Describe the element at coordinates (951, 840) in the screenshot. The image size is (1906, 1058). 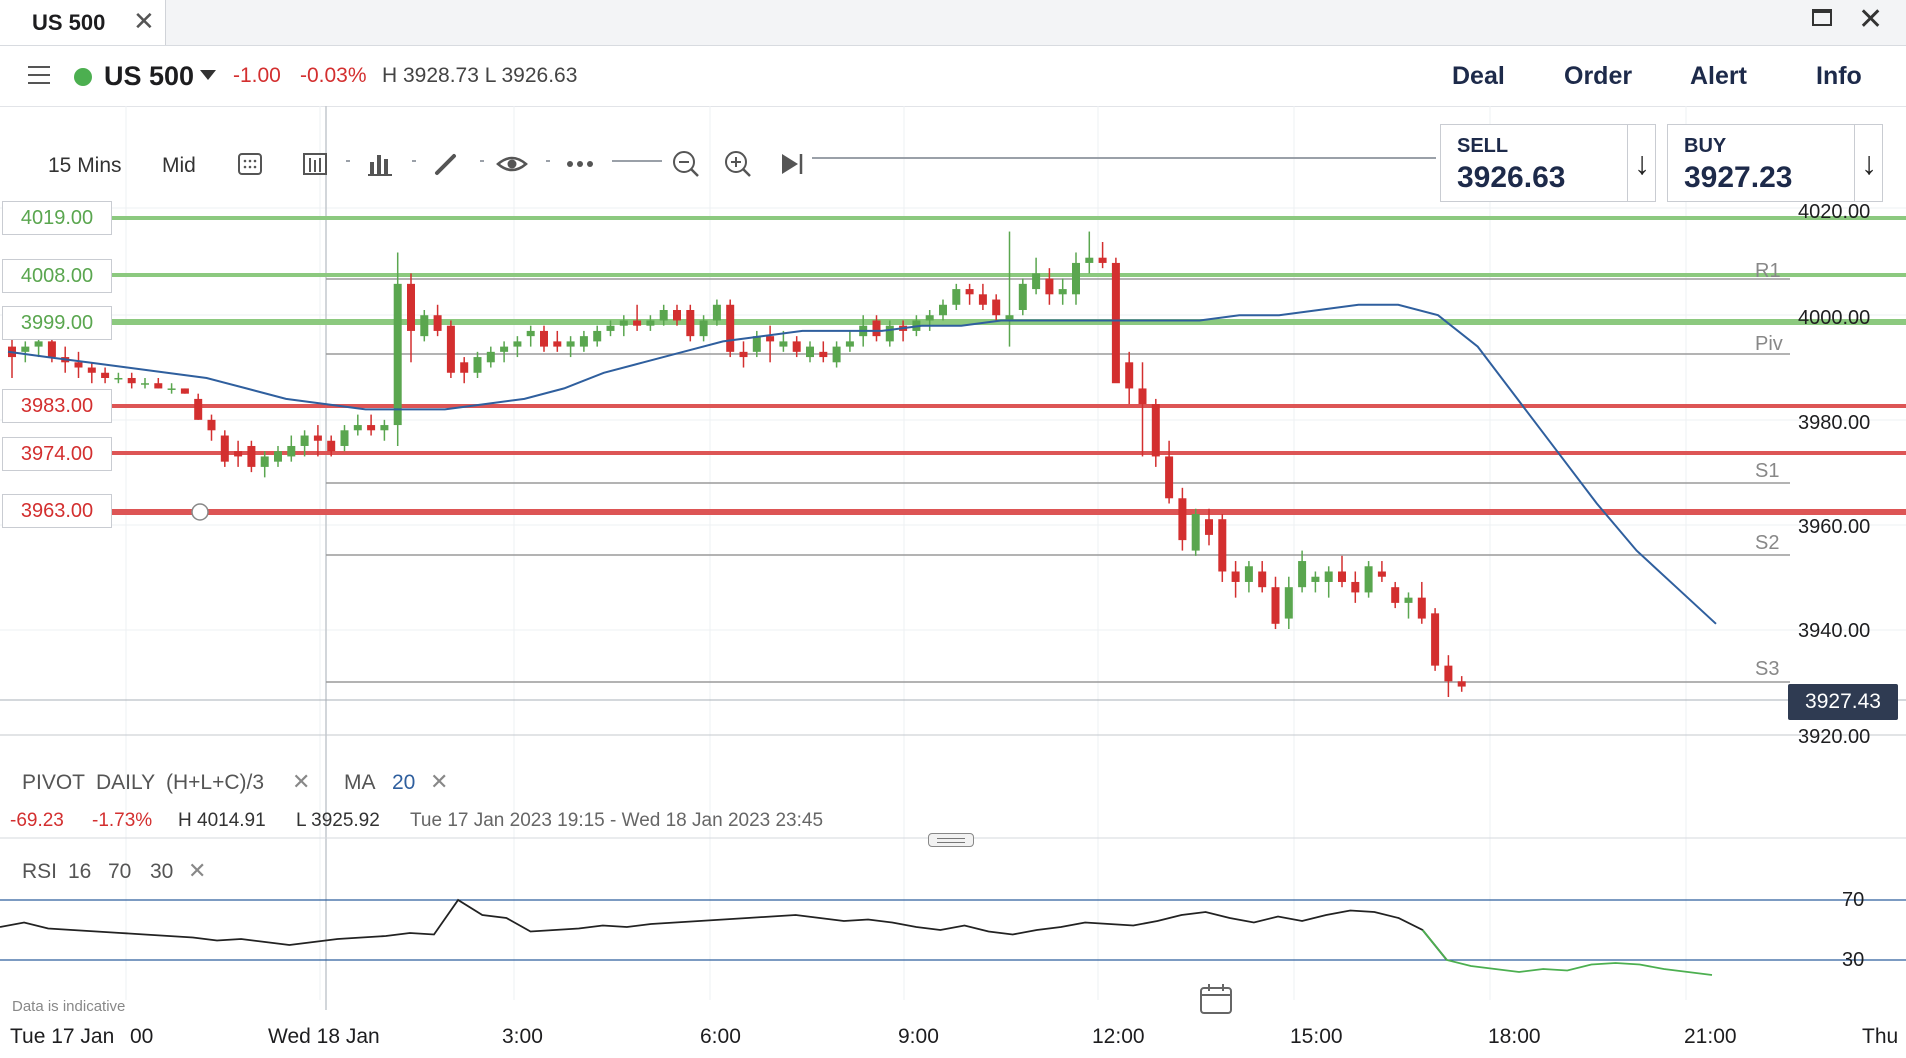
I see `pane-resize-handle` at that location.